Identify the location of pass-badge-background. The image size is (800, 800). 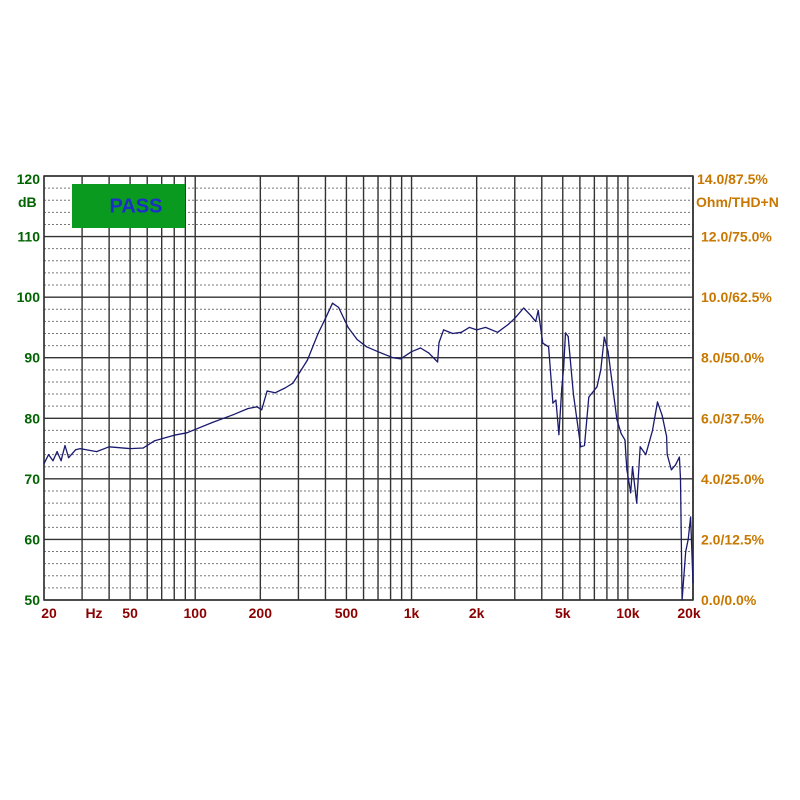
(128, 206).